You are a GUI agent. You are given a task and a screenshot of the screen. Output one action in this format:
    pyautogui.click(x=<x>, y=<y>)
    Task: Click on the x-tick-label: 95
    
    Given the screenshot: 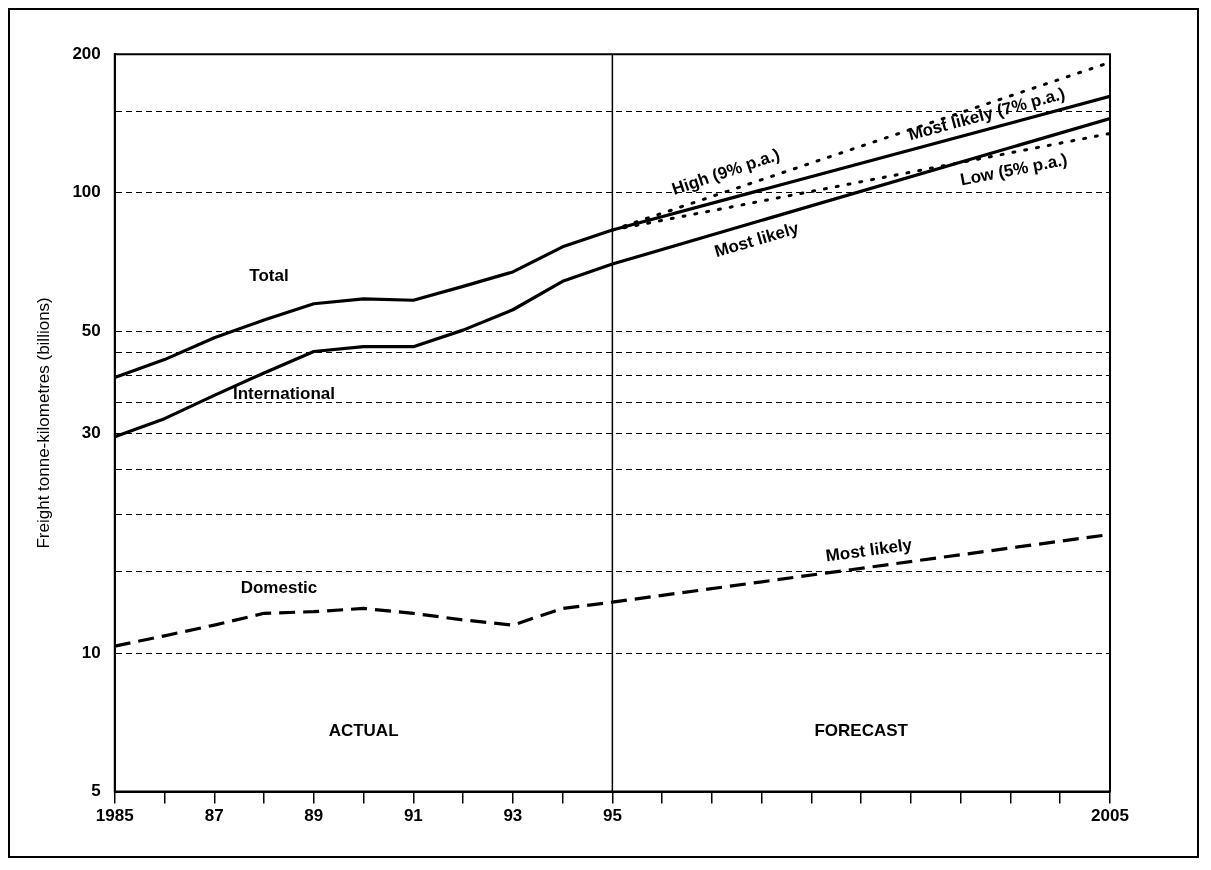 What is the action you would take?
    pyautogui.click(x=612, y=816)
    